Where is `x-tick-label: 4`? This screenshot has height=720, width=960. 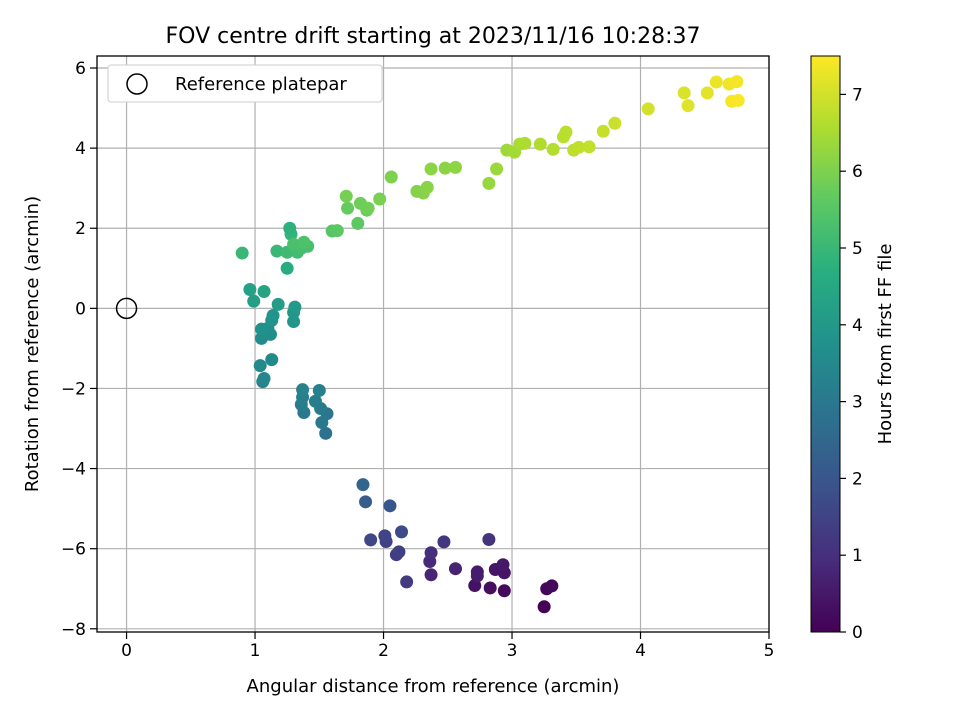
x-tick-label: 4 is located at coordinates (640, 651).